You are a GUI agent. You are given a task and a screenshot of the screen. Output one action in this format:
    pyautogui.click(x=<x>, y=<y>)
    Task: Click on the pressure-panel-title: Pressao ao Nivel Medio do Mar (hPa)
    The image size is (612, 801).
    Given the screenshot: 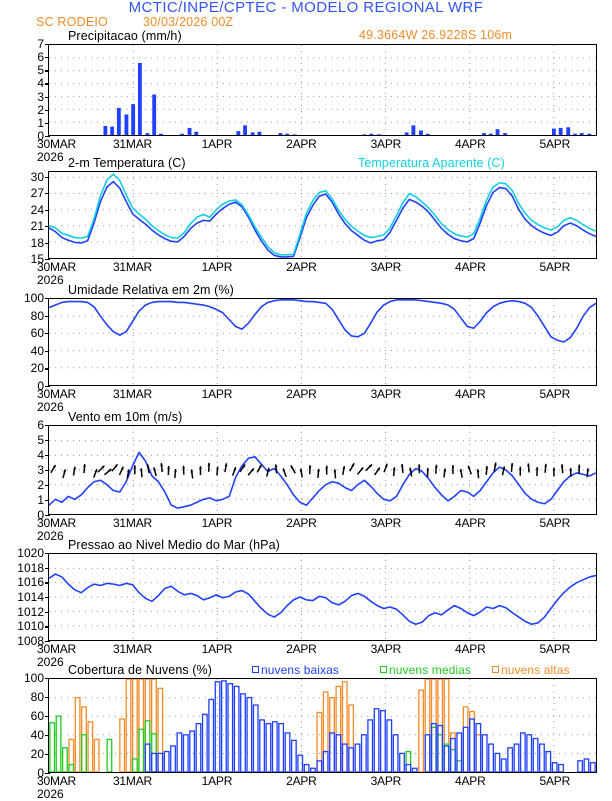 What is the action you would take?
    pyautogui.click(x=174, y=545)
    